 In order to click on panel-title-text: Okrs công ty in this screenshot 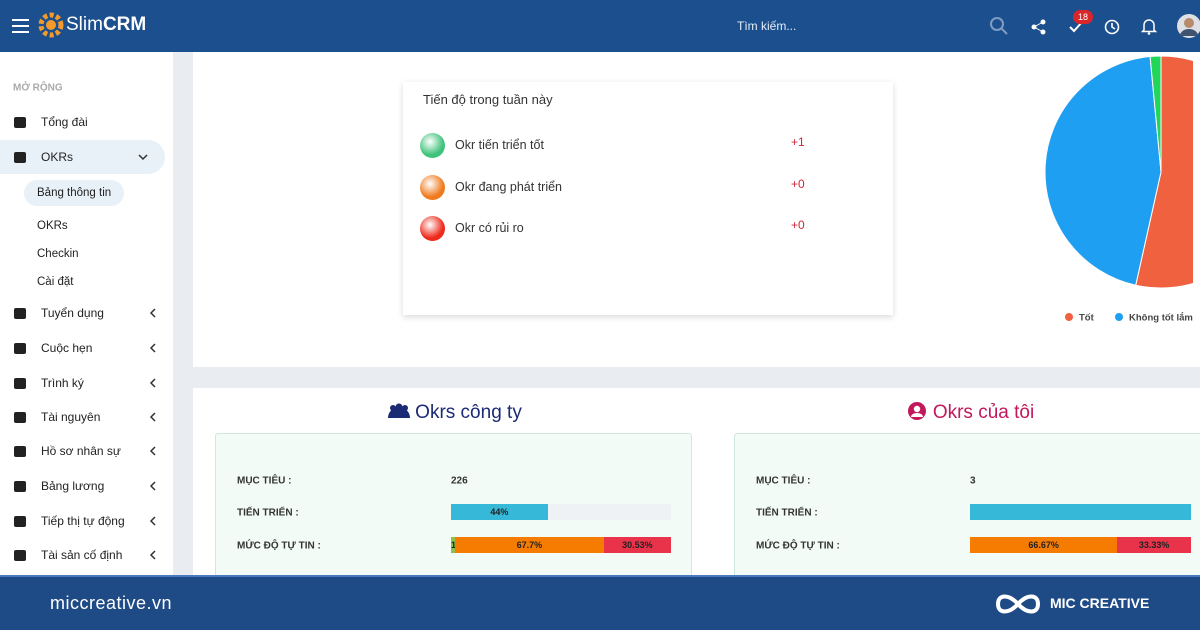, I will do `click(468, 412)`.